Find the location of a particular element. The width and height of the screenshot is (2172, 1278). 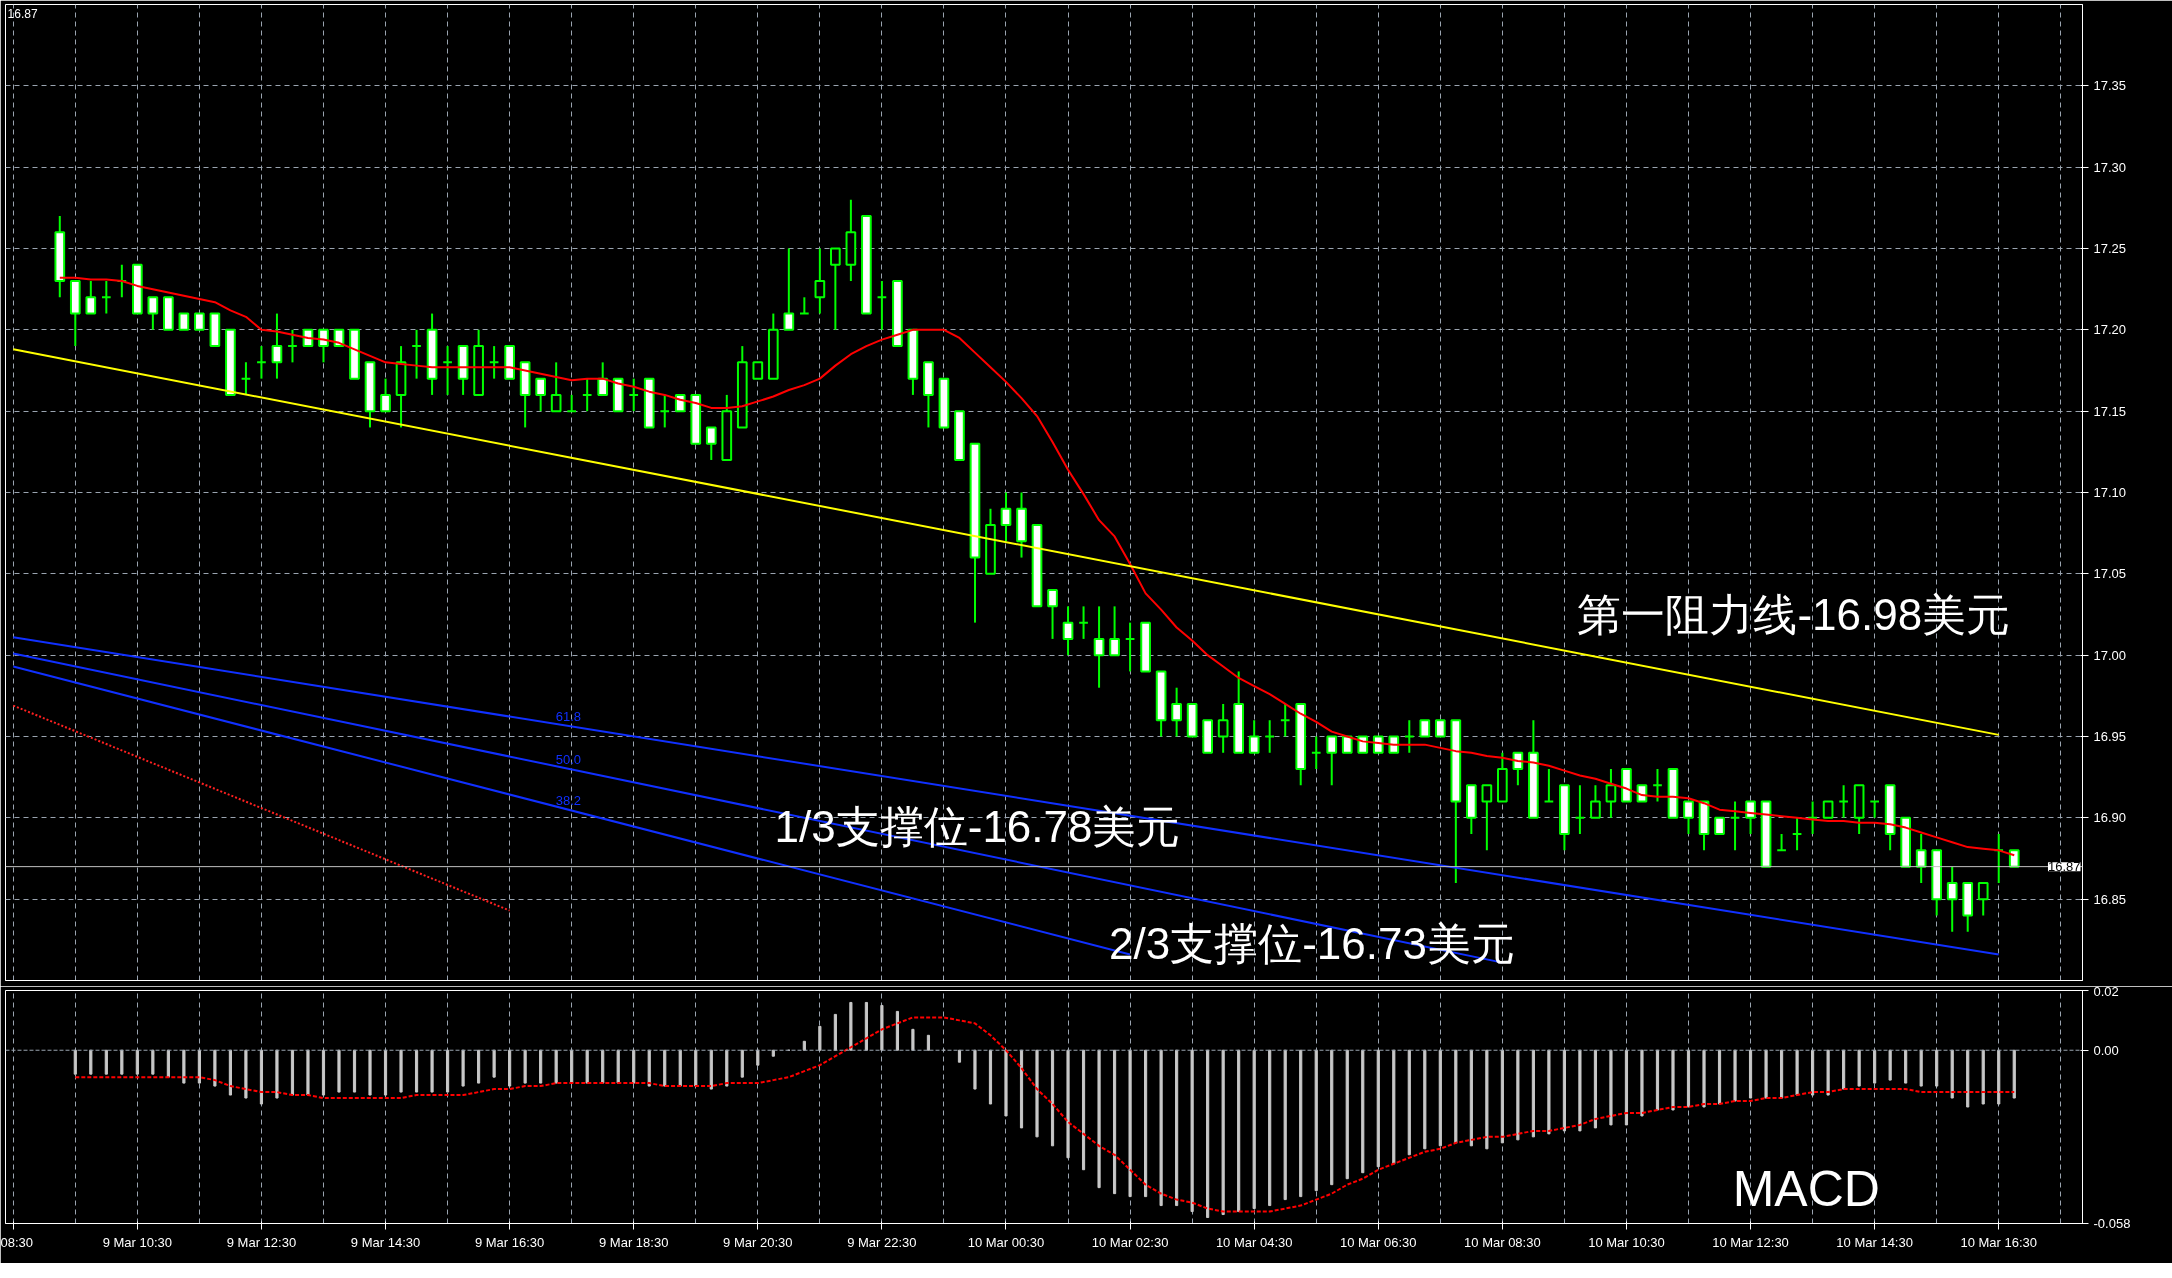

annotation: 16.87 is located at coordinates (22, 14).